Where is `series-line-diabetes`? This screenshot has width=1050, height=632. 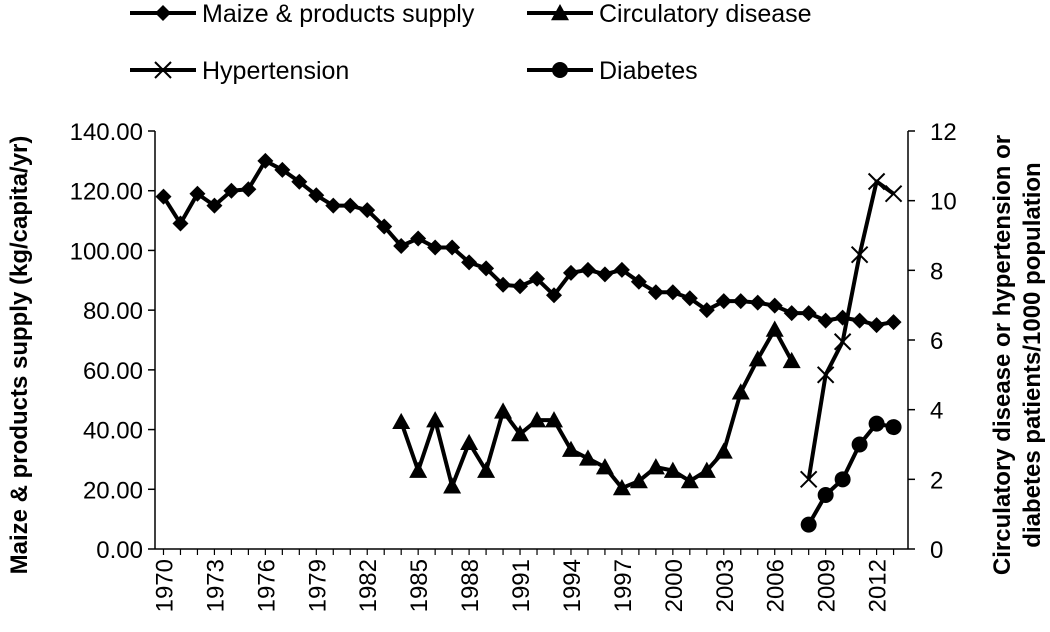 series-line-diabetes is located at coordinates (850, 473).